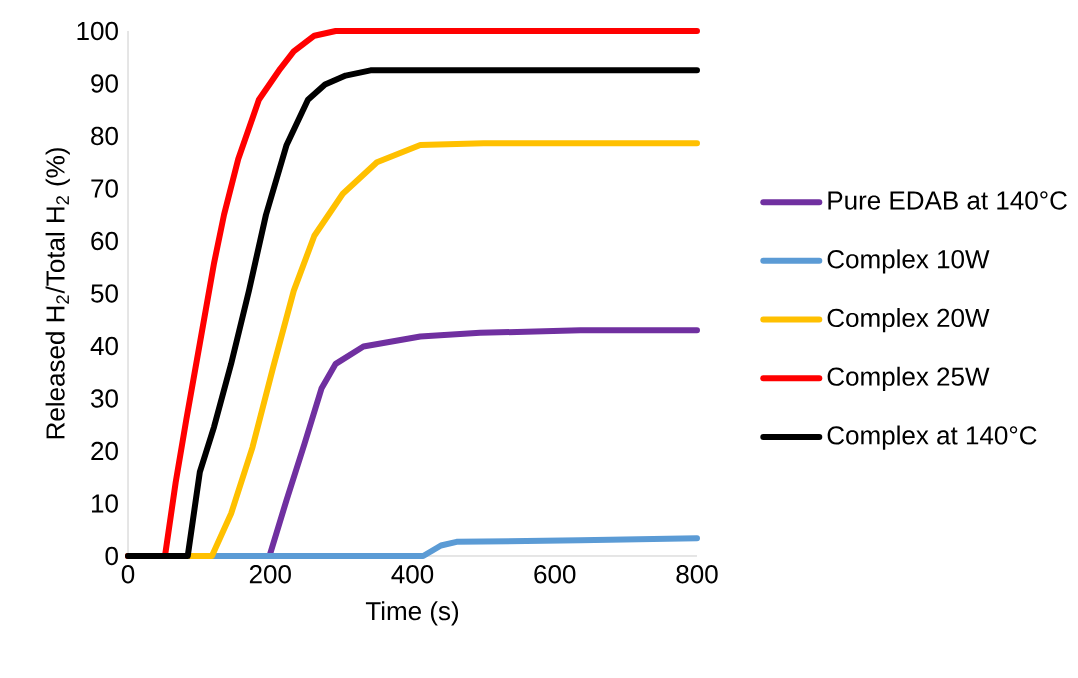 This screenshot has height=678, width=1078. Describe the element at coordinates (908, 320) in the screenshot. I see `legend-label: Complex 20W` at that location.